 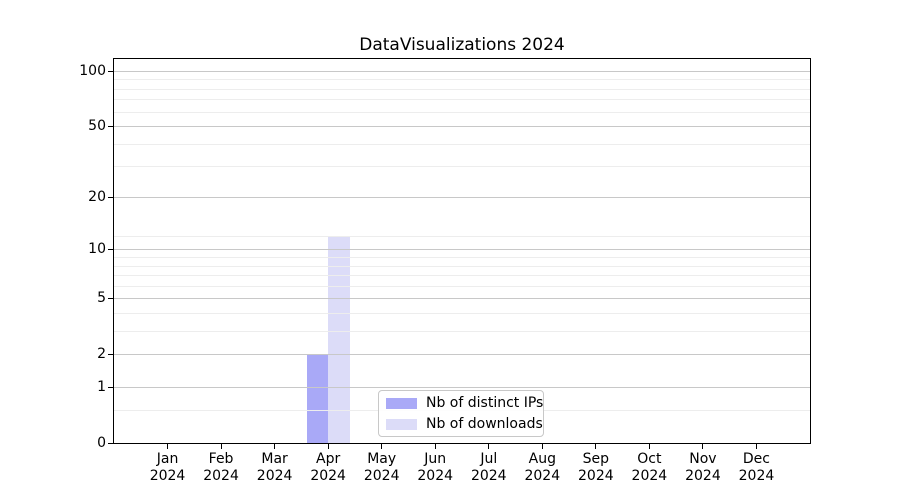 I want to click on y-tick-label: 20, so click(x=97, y=197).